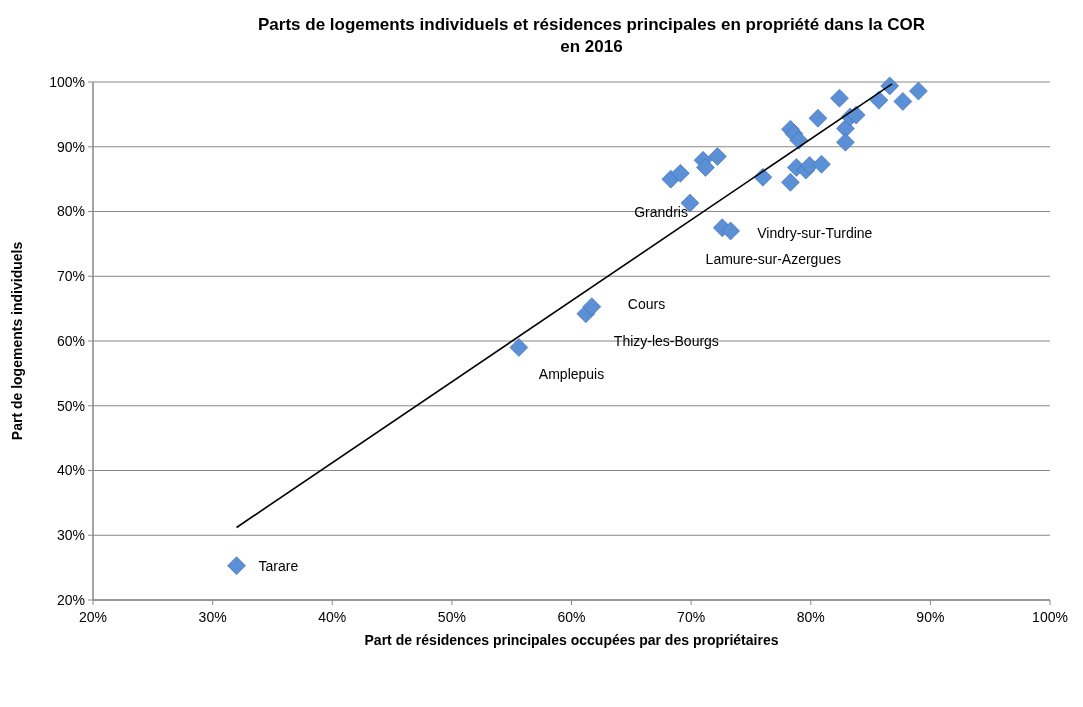 The height and width of the screenshot is (707, 1083). Describe the element at coordinates (810, 617) in the screenshot. I see `x-tick-label: 80%` at that location.